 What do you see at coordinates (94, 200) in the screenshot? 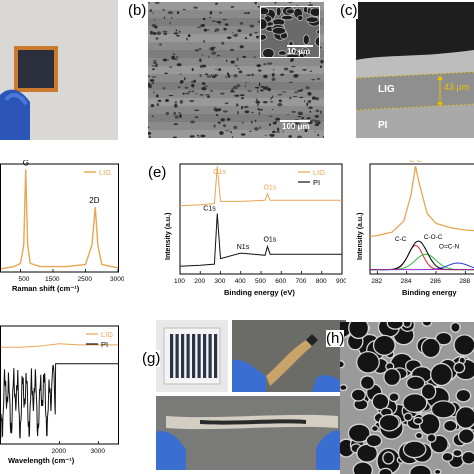
I see `raman-peak-label: 2D` at bounding box center [94, 200].